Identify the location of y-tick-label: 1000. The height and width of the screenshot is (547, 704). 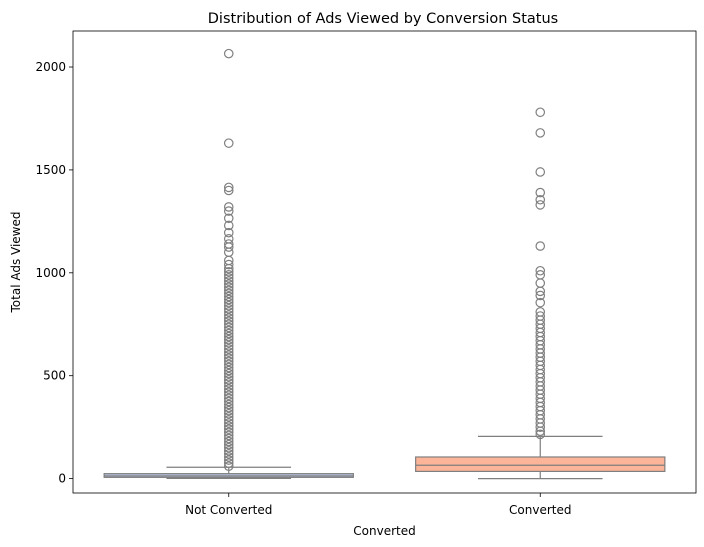
(50, 273).